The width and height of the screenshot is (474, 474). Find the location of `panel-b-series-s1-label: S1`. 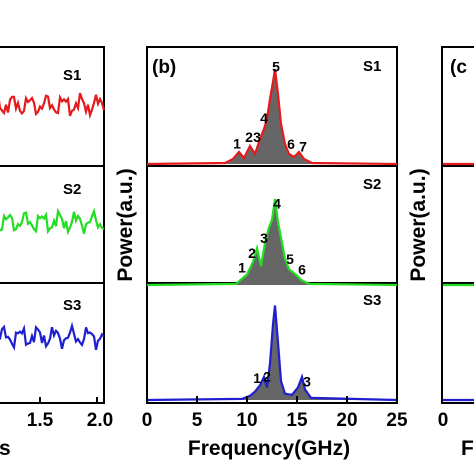

panel-b-series-s1-label: S1 is located at coordinates (372, 66).